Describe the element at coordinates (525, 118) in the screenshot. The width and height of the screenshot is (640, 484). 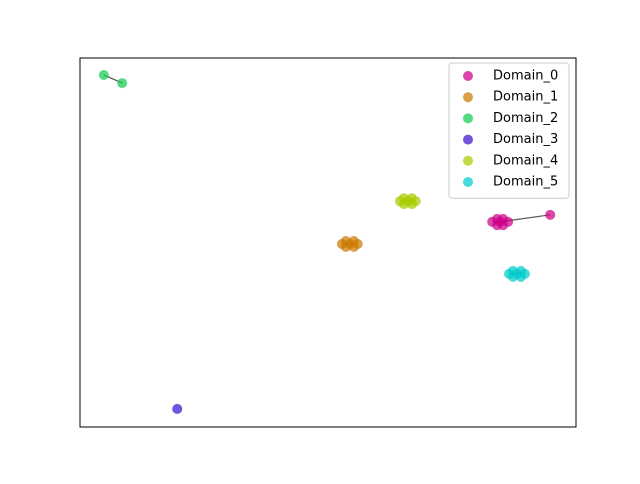
I see `legend-label: Domain_2` at that location.